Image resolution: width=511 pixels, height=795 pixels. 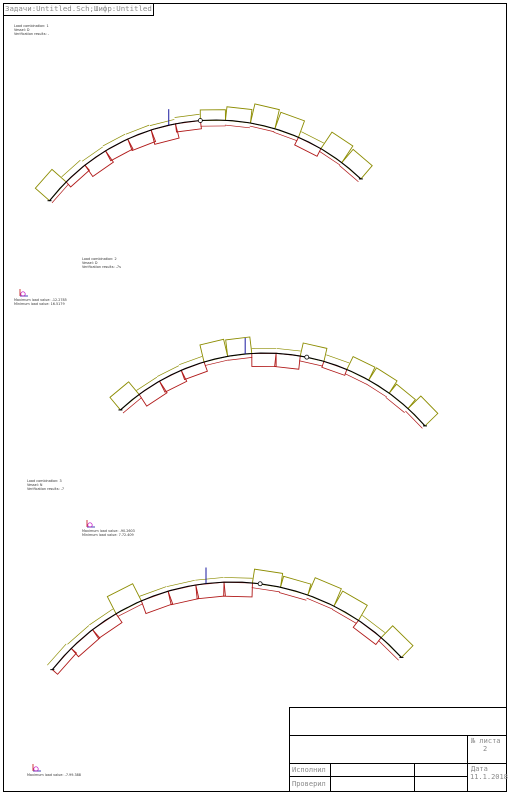 What do you see at coordinates (78, 9) in the screenshot?
I see `sheet-title-tab: Задачи:Untitled.Sch;Шифр:Untitled` at bounding box center [78, 9].